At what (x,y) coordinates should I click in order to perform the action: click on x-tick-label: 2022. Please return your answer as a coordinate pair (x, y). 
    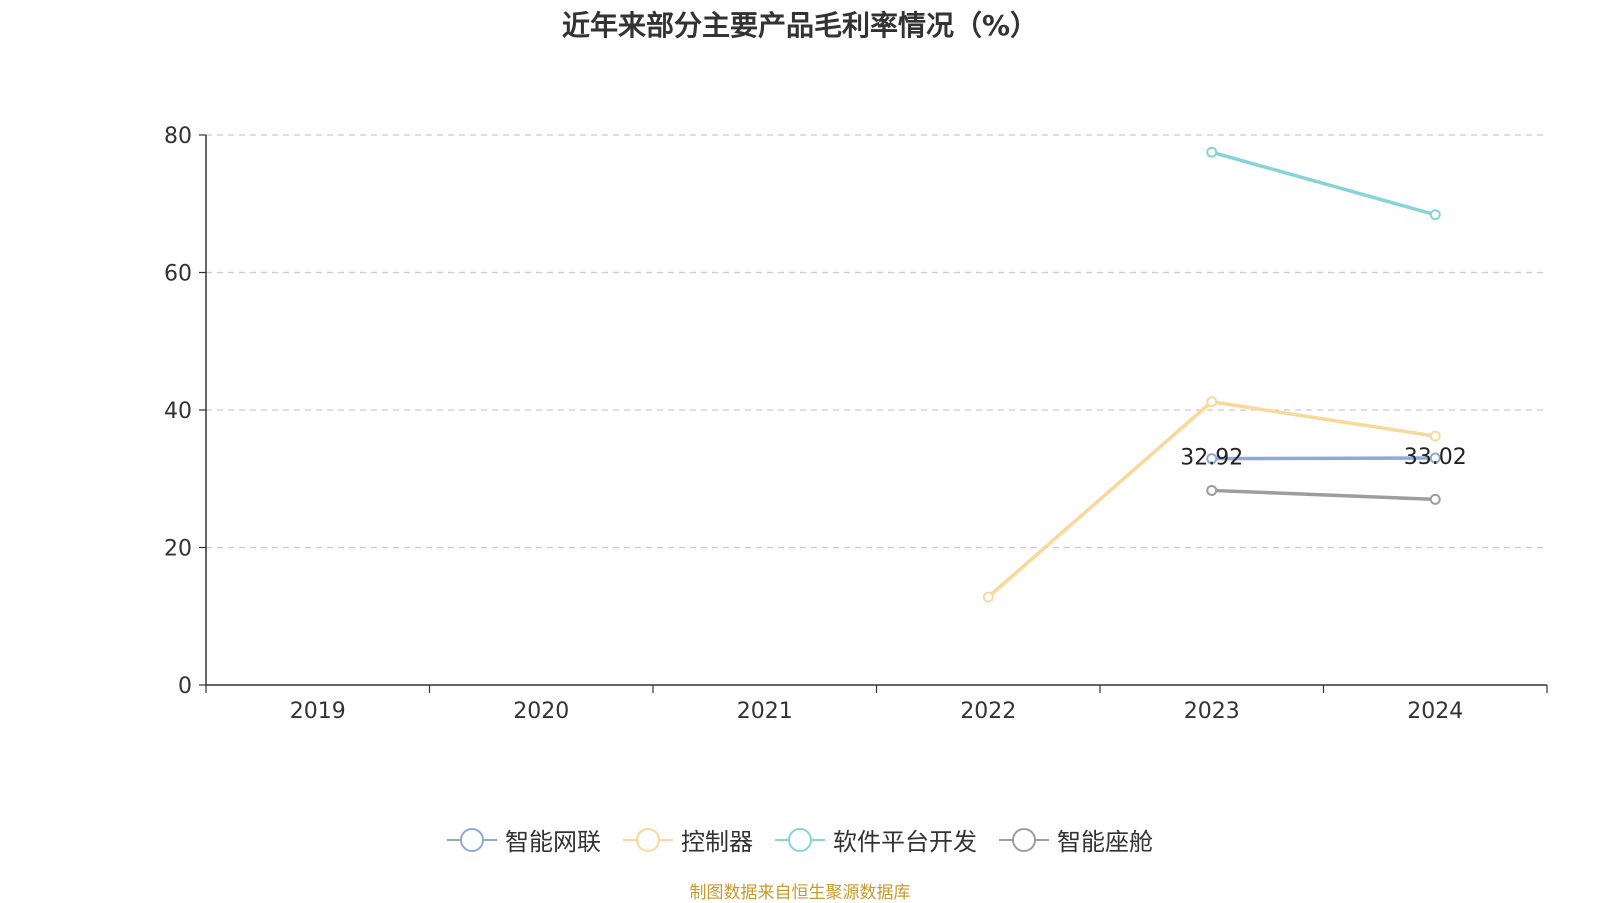
    Looking at the image, I should click on (988, 711).